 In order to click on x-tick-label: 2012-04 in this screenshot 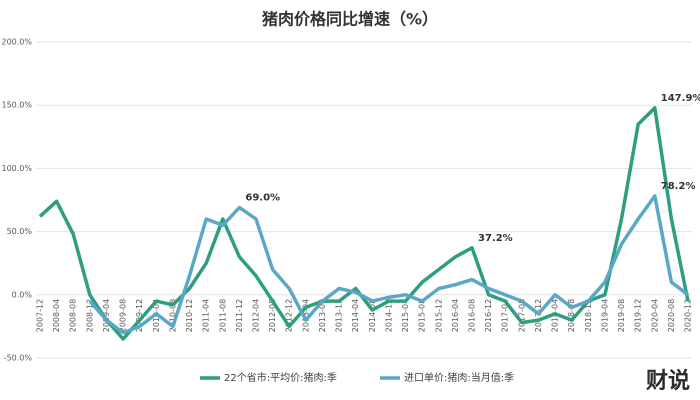, I will do `click(256, 315)`.